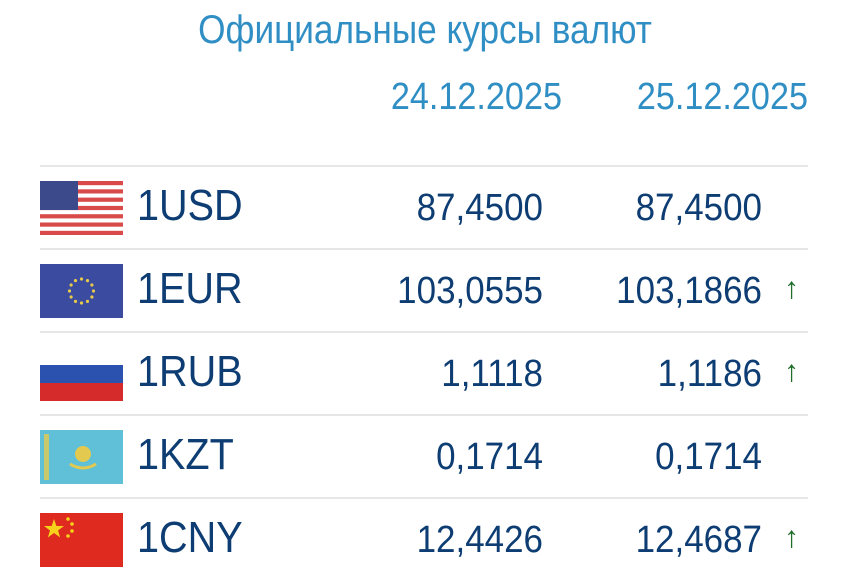  What do you see at coordinates (479, 540) in the screenshot?
I see `rate-previous: 12,4426` at bounding box center [479, 540].